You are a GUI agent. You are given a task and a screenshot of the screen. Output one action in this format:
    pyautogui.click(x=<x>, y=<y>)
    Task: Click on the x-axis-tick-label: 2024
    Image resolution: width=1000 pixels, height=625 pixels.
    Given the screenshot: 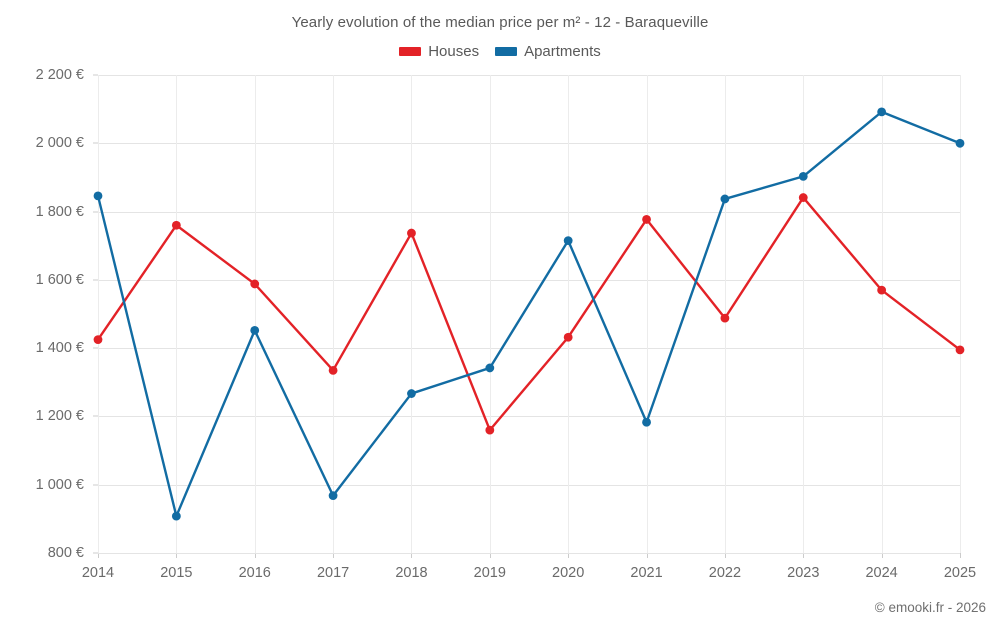 What is the action you would take?
    pyautogui.click(x=881, y=573)
    